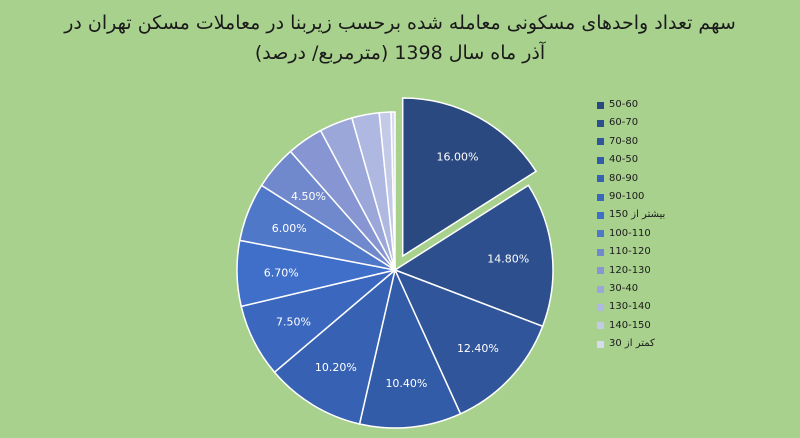 This screenshot has width=800, height=438. Describe the element at coordinates (624, 288) in the screenshot. I see `legend-label-10: 30-40` at that location.